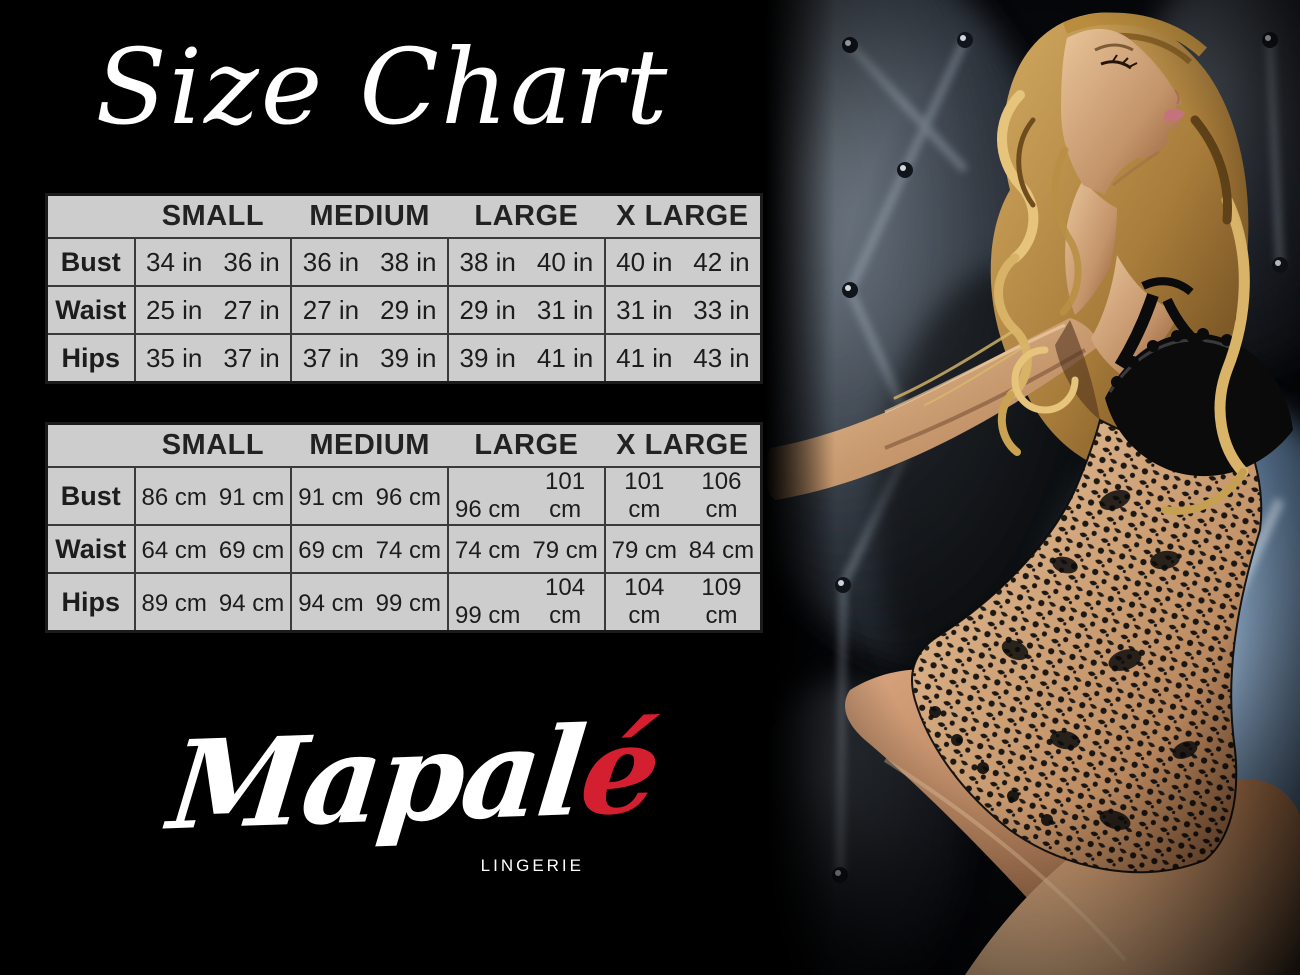 This screenshot has height=975, width=1300. I want to click on column-header-xlarge: X LARGE, so click(683, 216).